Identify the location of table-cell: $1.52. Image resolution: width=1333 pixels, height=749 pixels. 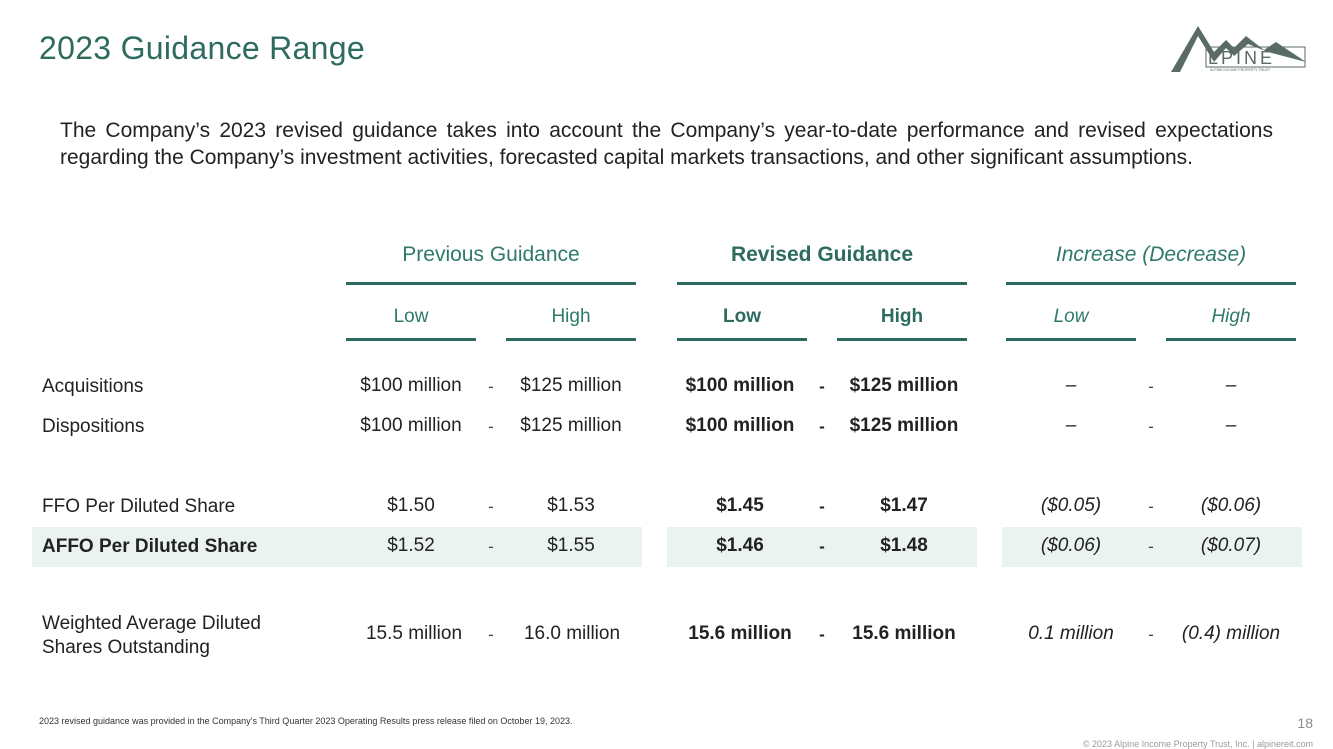
(411, 545).